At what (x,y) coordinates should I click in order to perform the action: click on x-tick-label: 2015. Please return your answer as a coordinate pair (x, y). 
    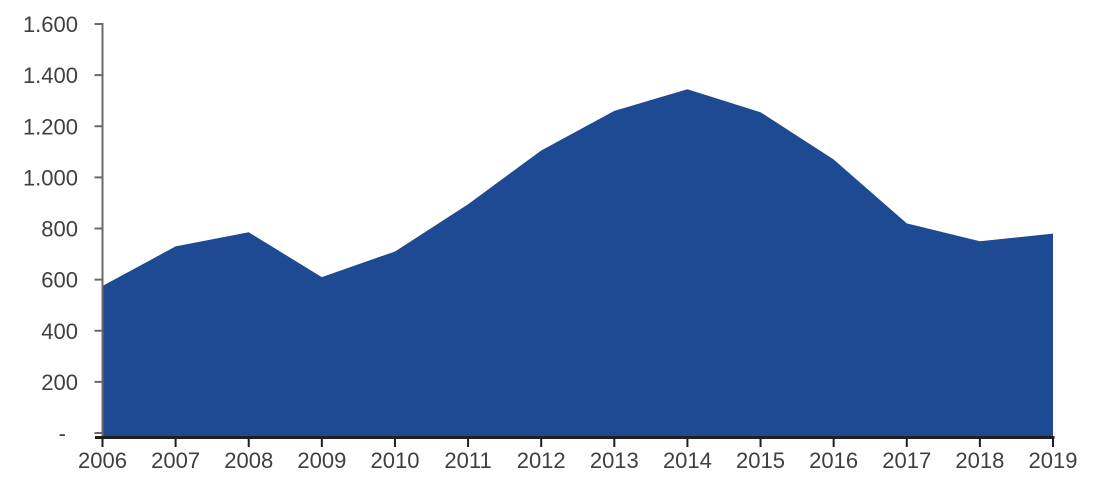
    Looking at the image, I should click on (760, 460).